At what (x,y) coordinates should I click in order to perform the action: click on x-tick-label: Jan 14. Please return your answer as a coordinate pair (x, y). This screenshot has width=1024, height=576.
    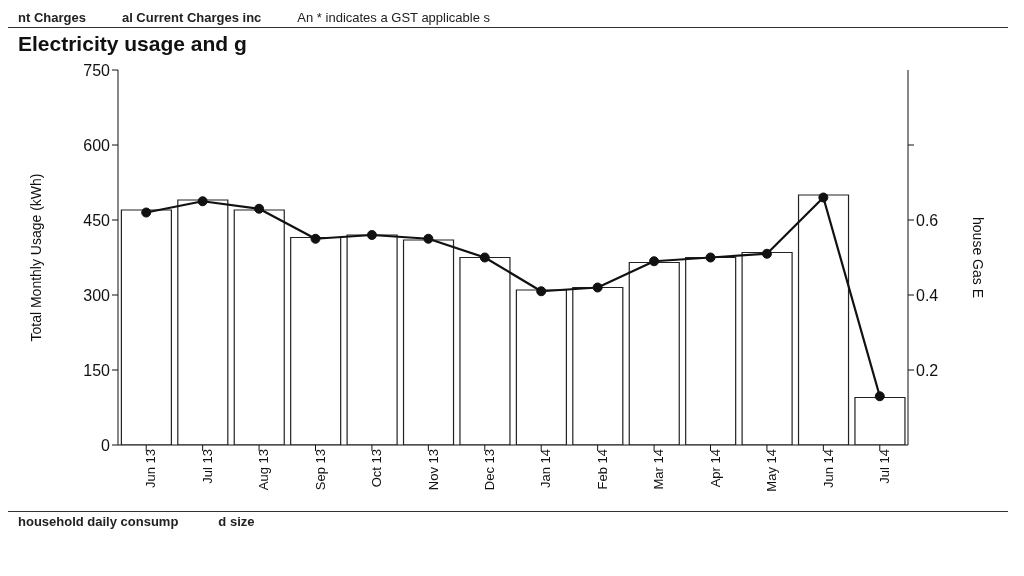
    Looking at the image, I should click on (546, 469).